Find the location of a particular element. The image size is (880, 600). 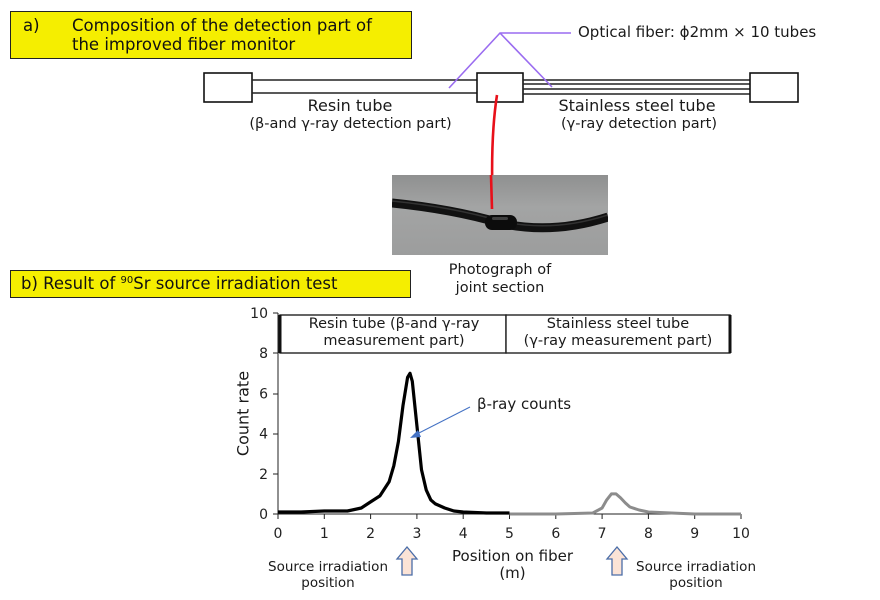

source-label-left-line2: position is located at coordinates (328, 583).